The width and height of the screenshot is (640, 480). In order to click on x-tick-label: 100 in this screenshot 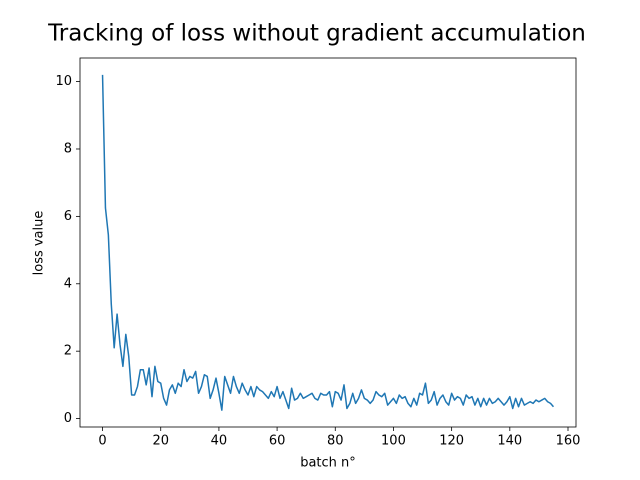, I will do `click(393, 441)`.